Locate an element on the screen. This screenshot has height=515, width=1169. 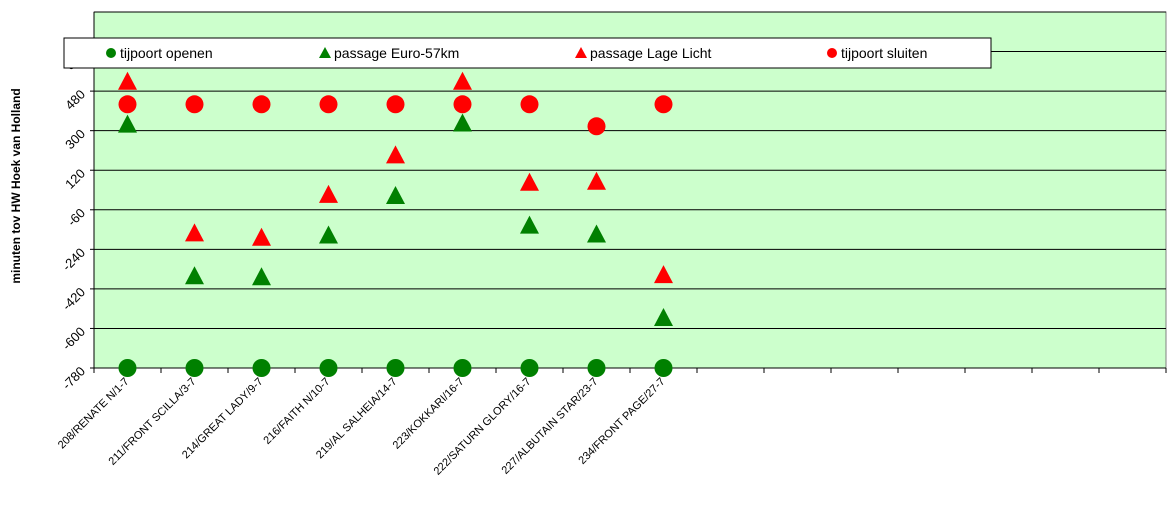
y-tick-label: 300 is located at coordinates (75, 139).